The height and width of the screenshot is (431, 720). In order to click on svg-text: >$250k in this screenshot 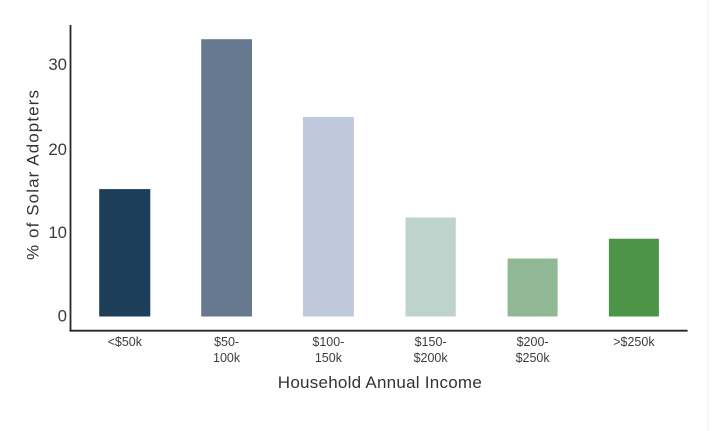, I will do `click(634, 342)`.